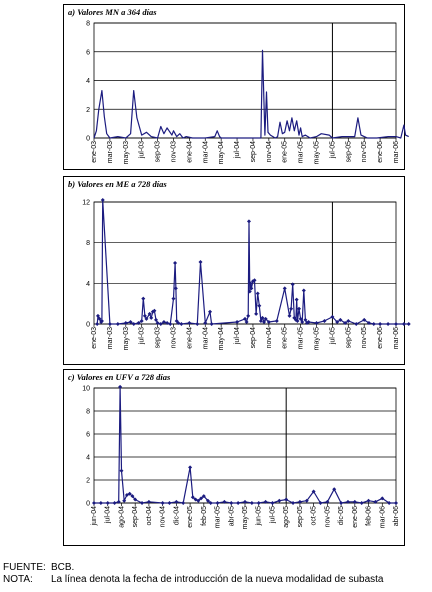  I want to click on source-line: FUENTE: BCB., so click(193, 568).